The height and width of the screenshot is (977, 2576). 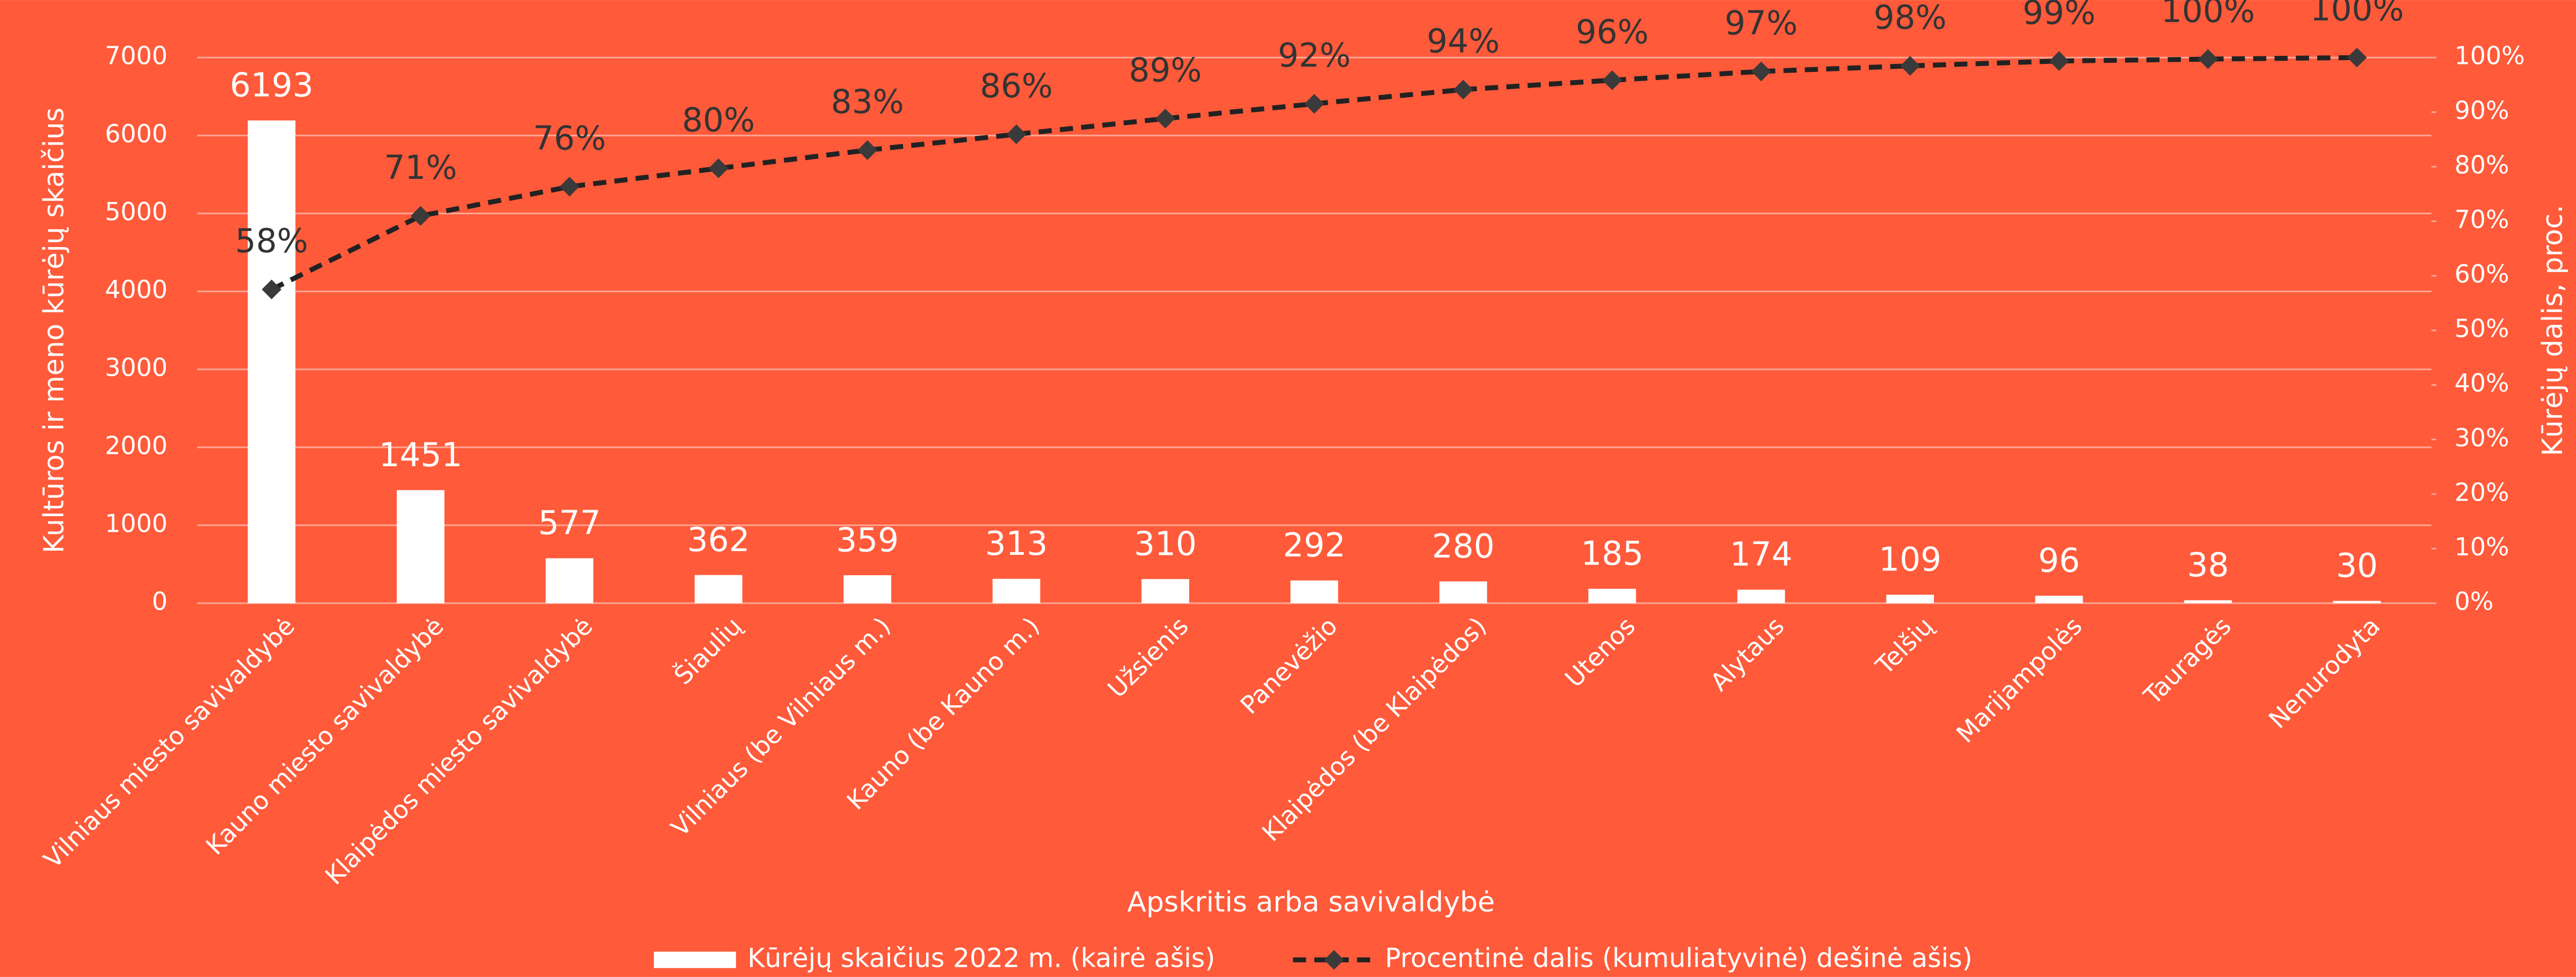 What do you see at coordinates (2482, 546) in the screenshot?
I see `y2-tick-label: 10%` at bounding box center [2482, 546].